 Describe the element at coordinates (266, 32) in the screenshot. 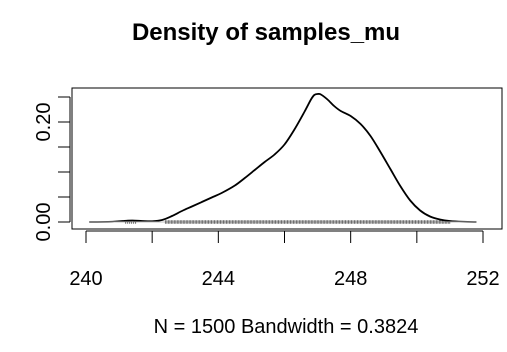

I see `chart-title: Density of samples_mu` at that location.